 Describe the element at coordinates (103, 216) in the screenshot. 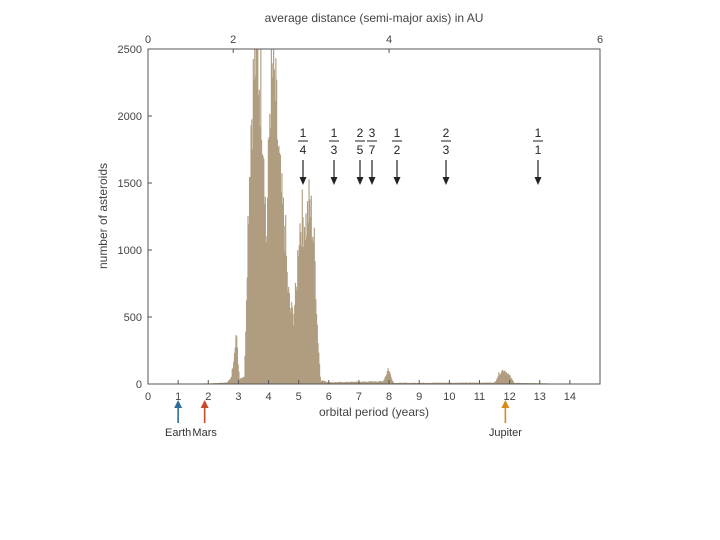

I see `y-axis-title: number of asteroids` at that location.